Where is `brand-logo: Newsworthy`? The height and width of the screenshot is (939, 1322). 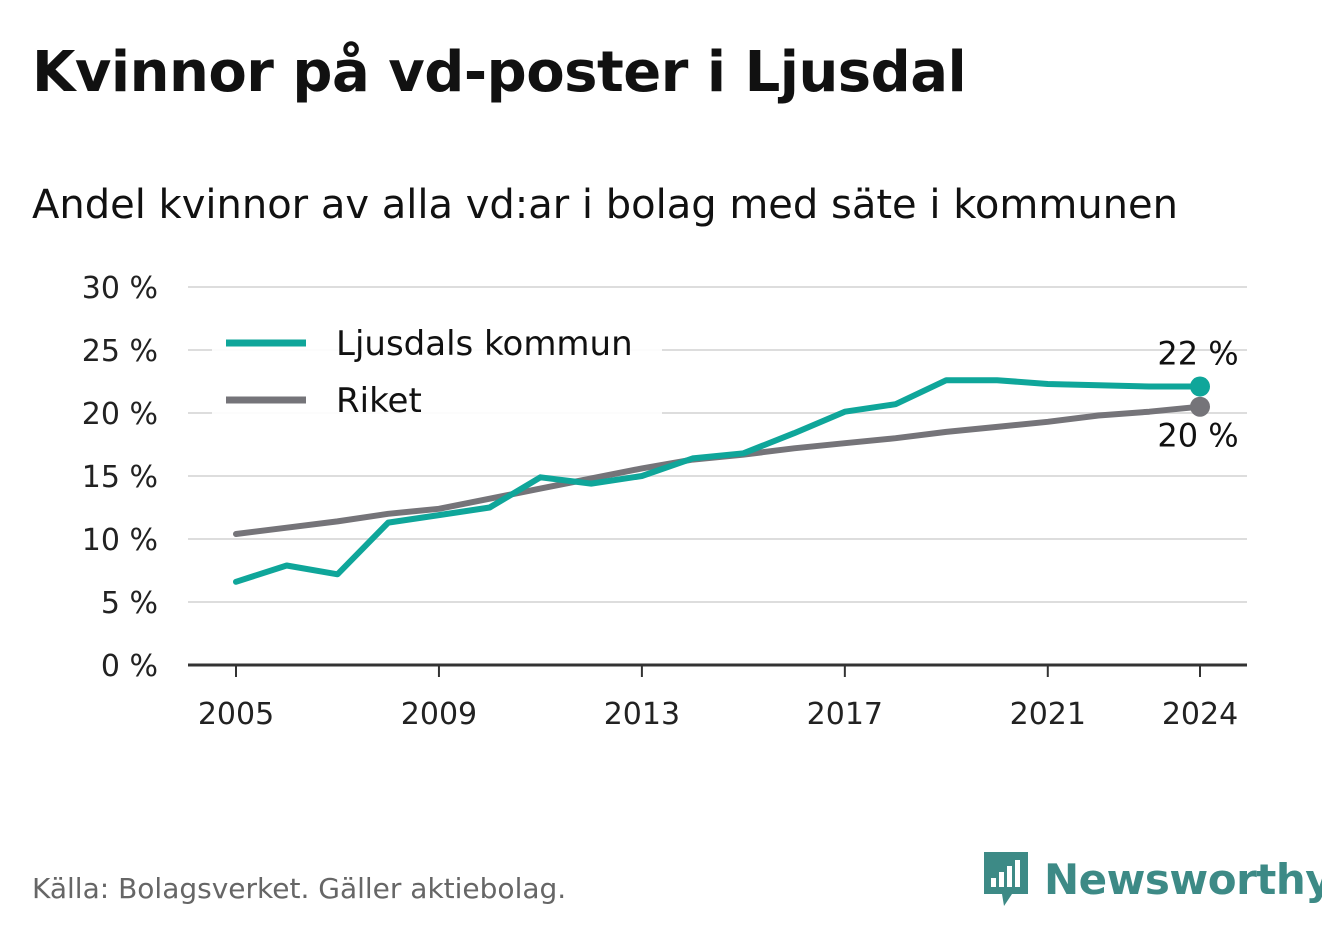
brand-logo: Newsworthy is located at coordinates (1152, 879).